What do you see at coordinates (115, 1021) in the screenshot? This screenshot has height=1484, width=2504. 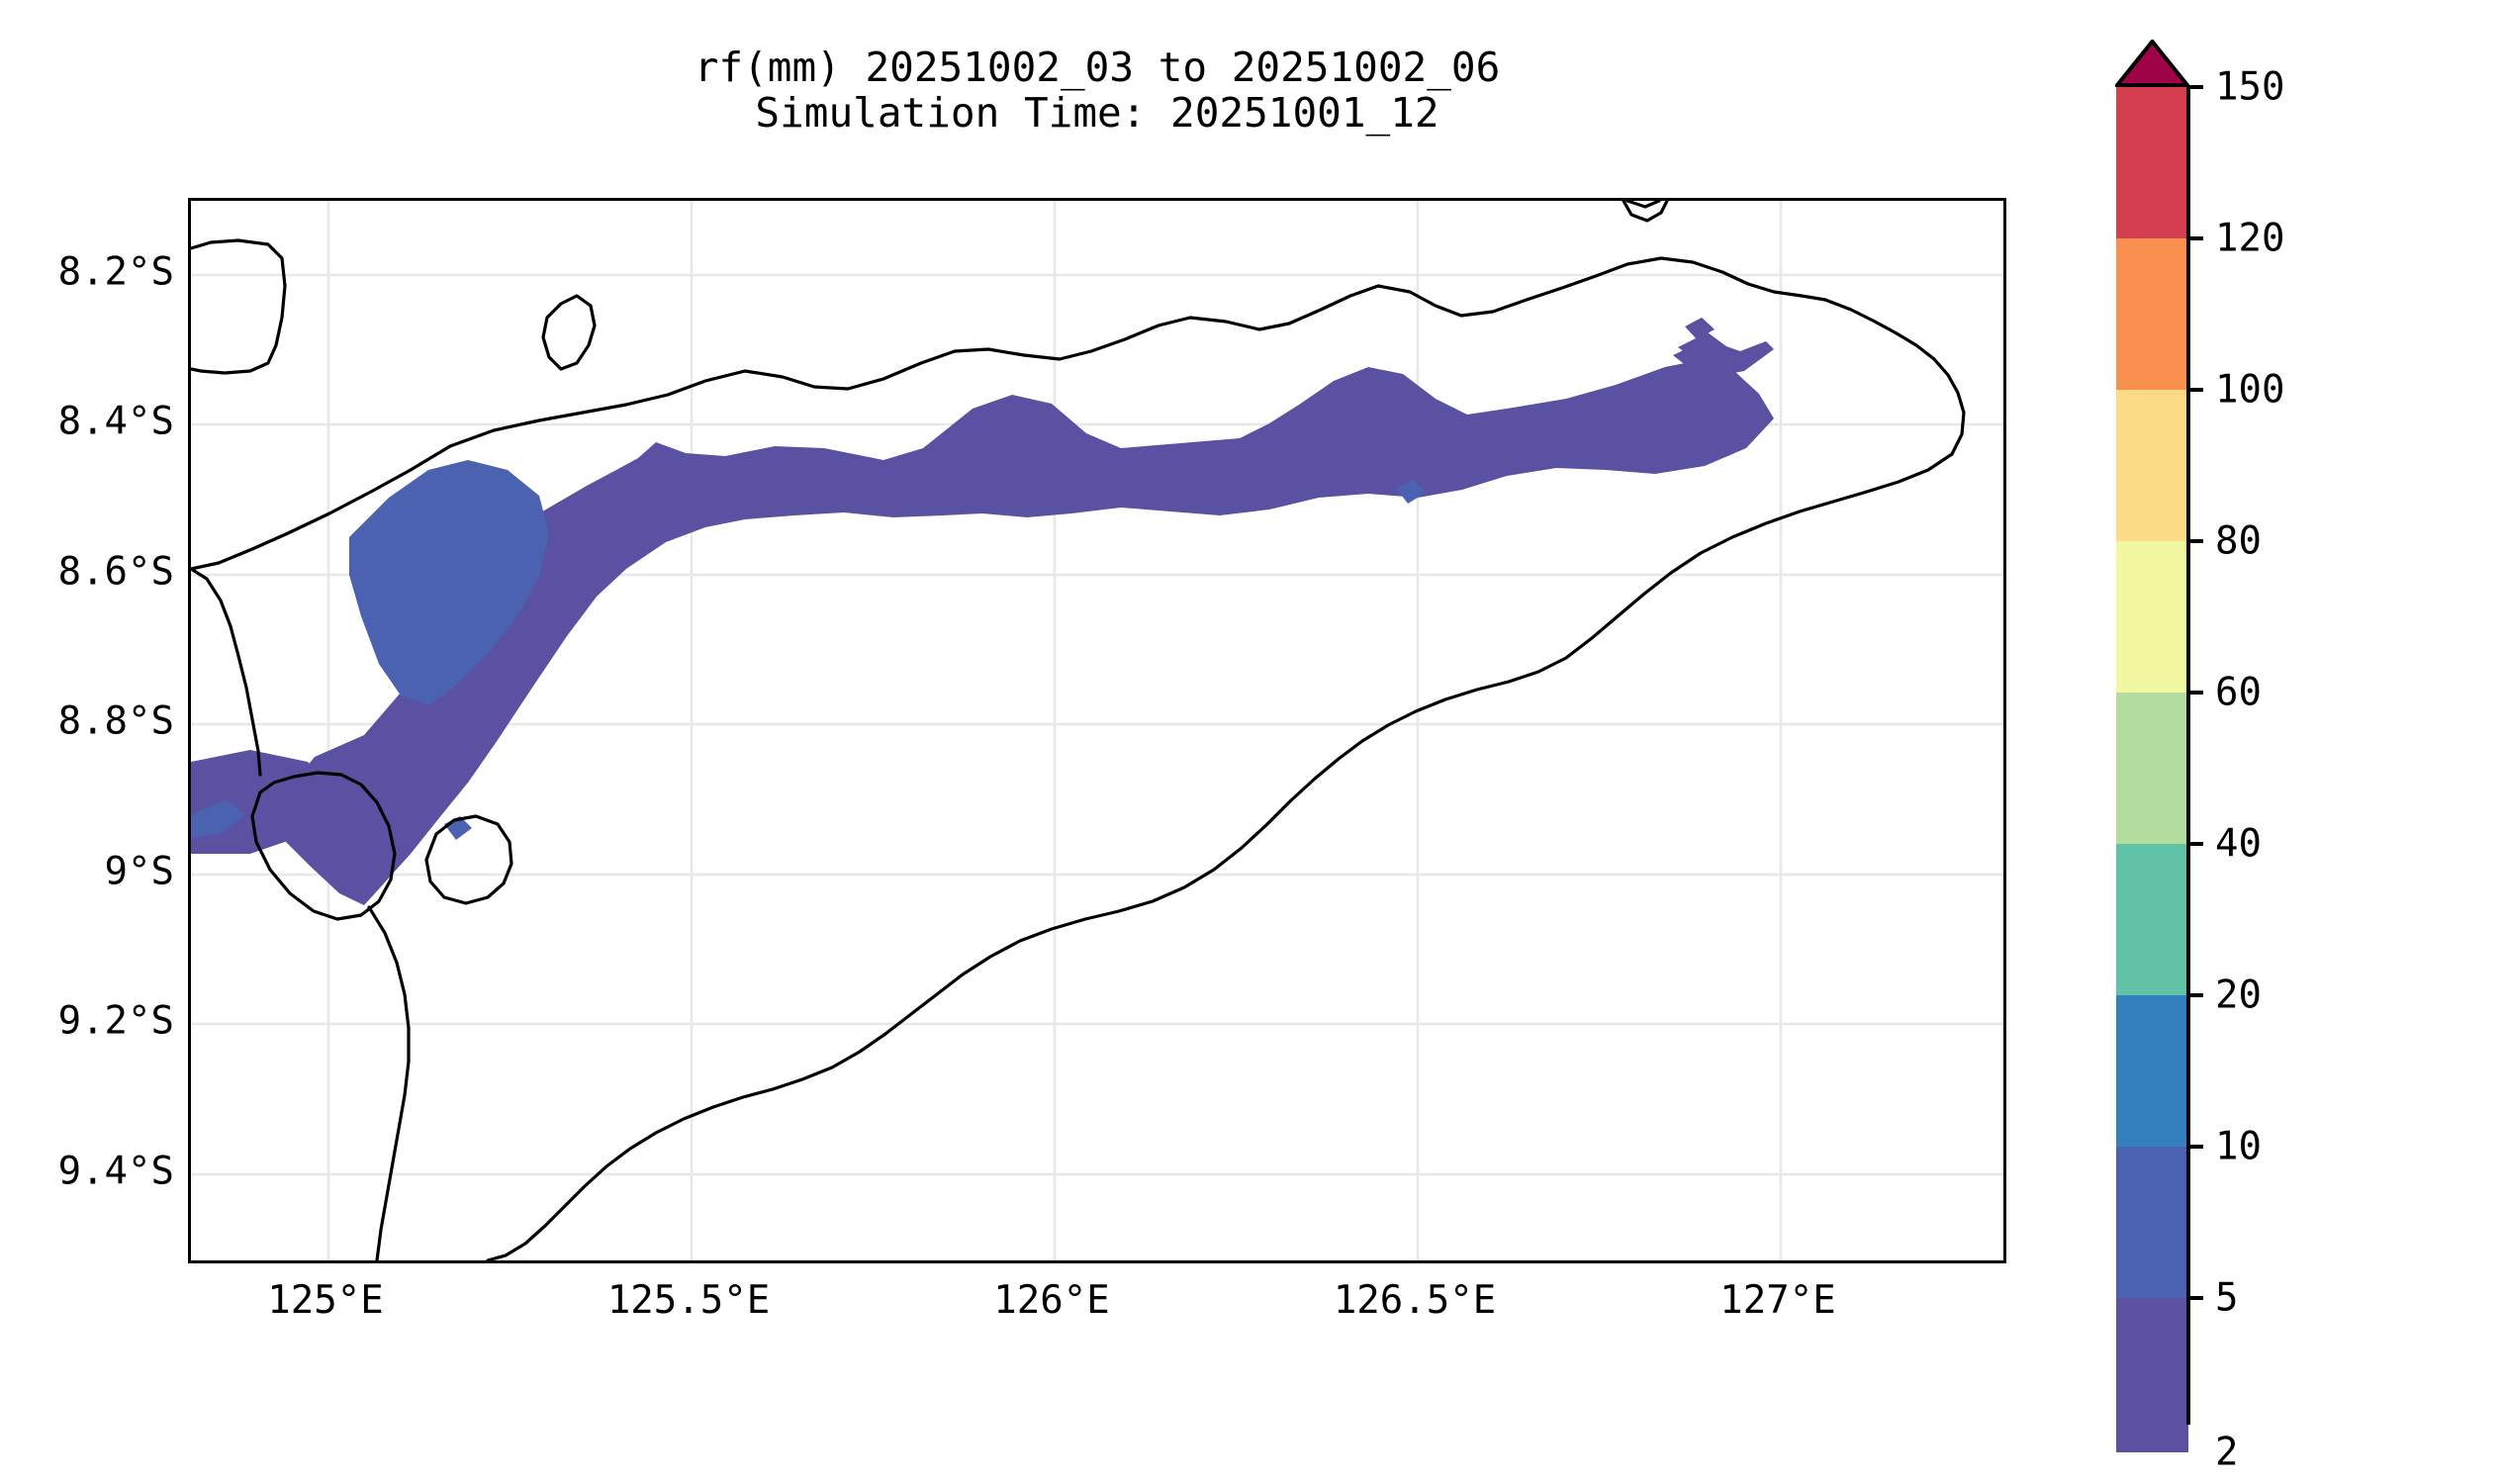 I see `ytick-label-9-2s: 9.2°S` at bounding box center [115, 1021].